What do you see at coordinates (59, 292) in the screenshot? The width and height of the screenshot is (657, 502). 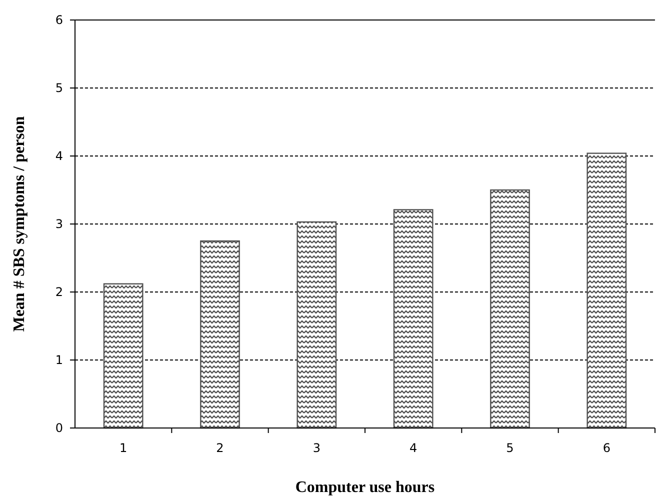 I see `y-tick-label: 2` at bounding box center [59, 292].